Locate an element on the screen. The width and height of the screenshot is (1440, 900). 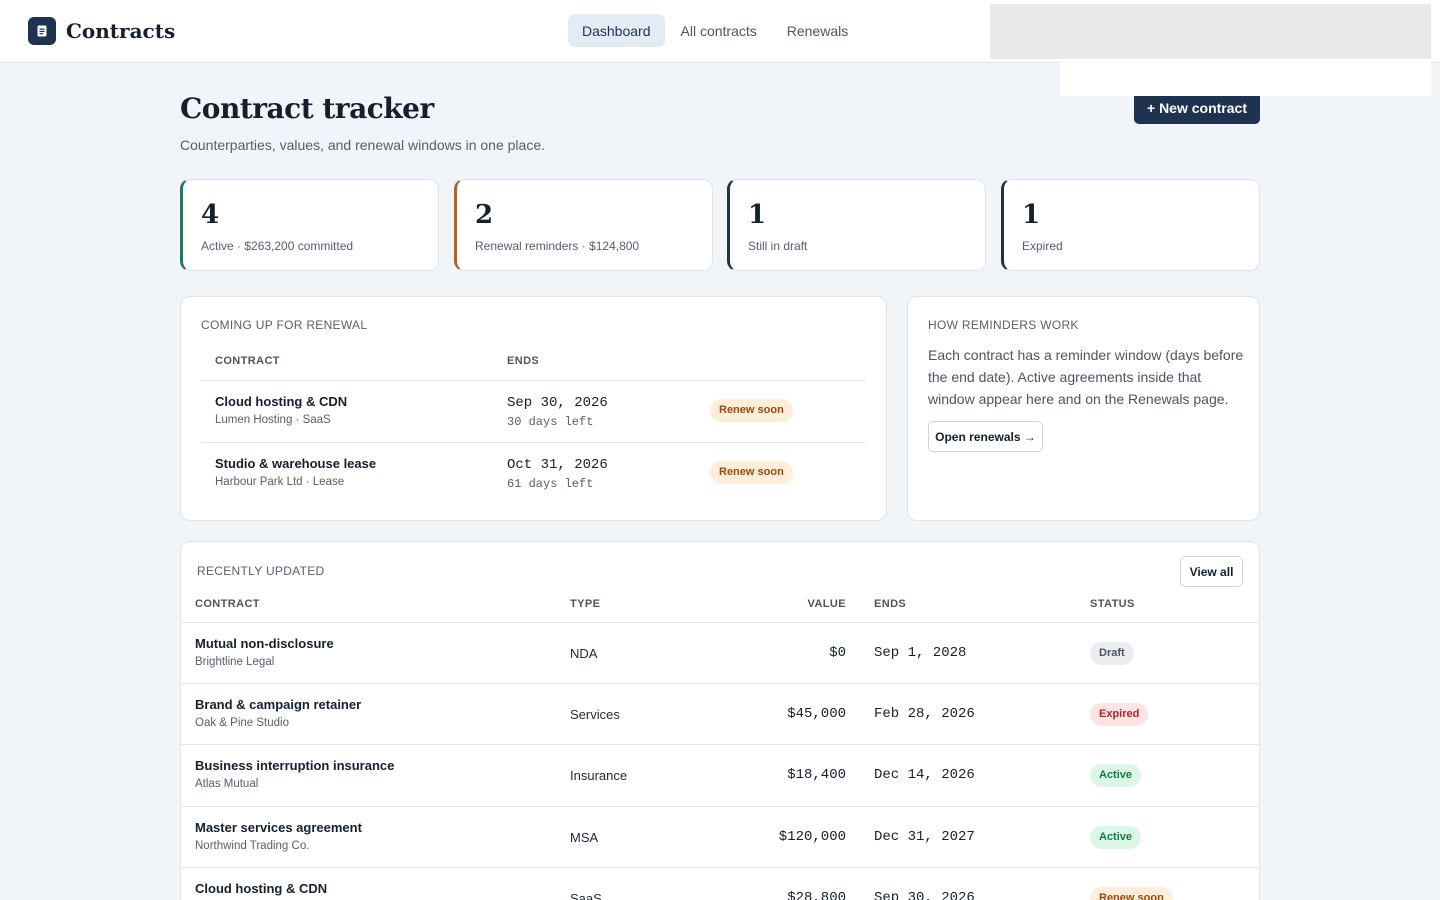
renewal-section-label: COMING UP FOR RENEWAL is located at coordinates (284, 325).